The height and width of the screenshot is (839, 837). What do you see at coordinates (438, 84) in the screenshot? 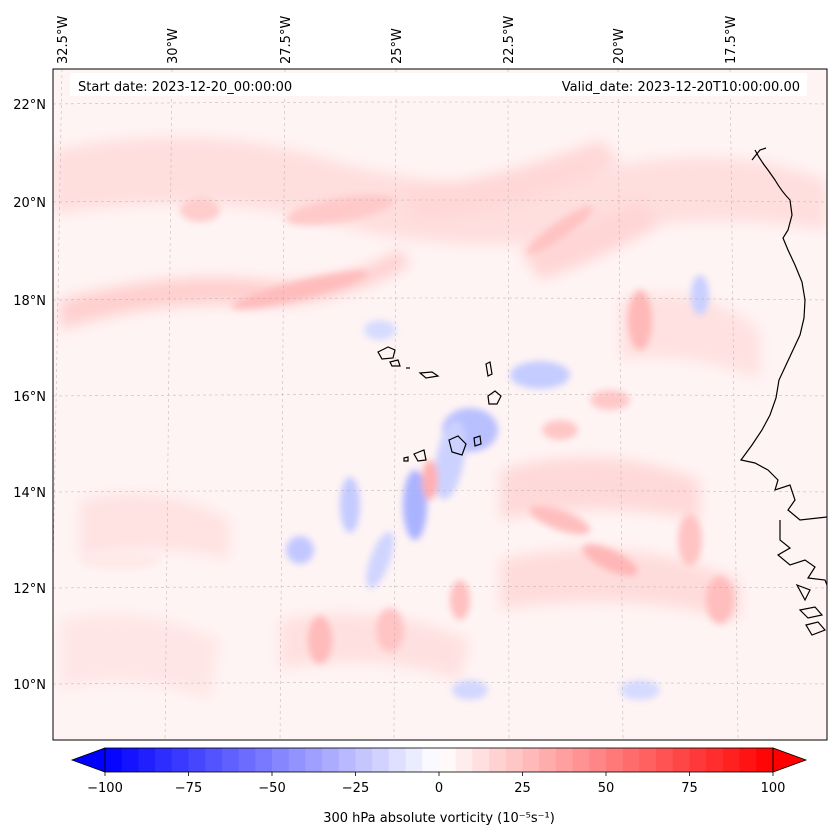
I see `date-header-box` at bounding box center [438, 84].